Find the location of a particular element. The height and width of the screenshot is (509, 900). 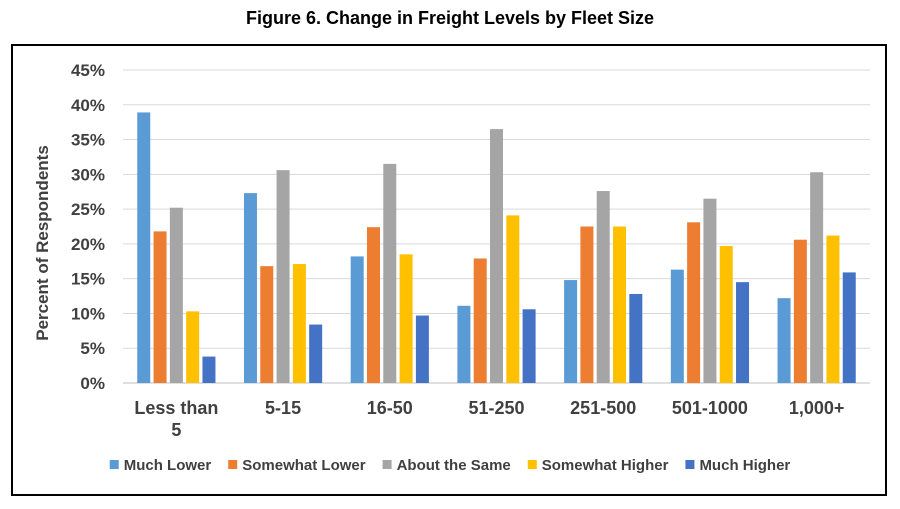

y-tick-label: 5% is located at coordinates (92, 348).